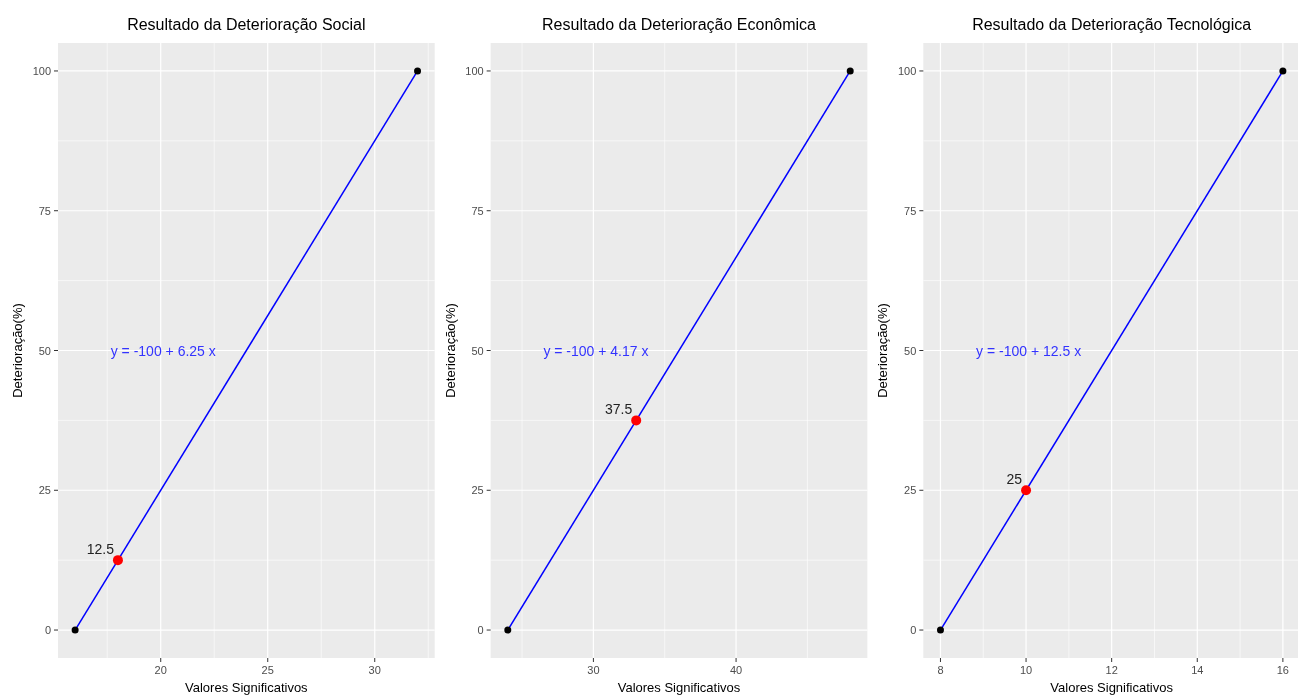 The width and height of the screenshot is (1298, 698). I want to click on x-tick-label: 40, so click(736, 670).